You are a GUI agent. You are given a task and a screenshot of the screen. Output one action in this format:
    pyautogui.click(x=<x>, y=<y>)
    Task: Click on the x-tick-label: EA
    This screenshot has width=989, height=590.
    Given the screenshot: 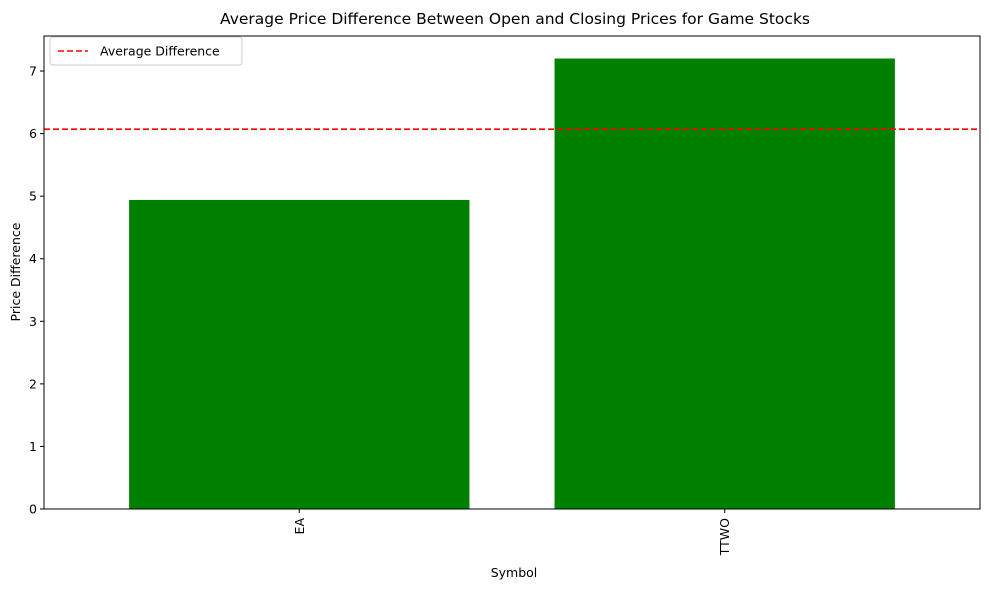 What is the action you would take?
    pyautogui.click(x=299, y=526)
    